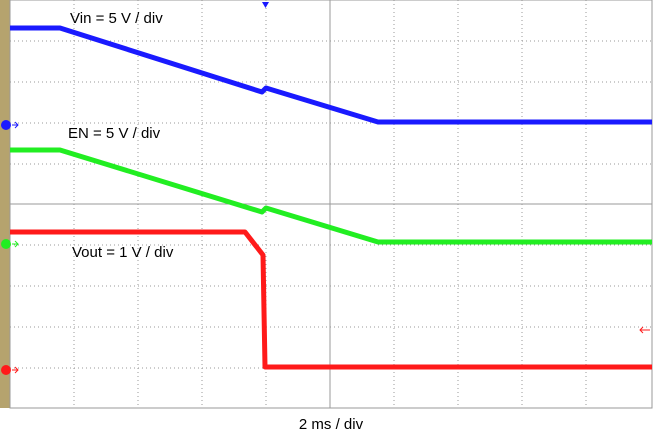 The height and width of the screenshot is (435, 654). Describe the element at coordinates (123, 252) in the screenshot. I see `vout-label: Vout = 1 V / div` at that location.